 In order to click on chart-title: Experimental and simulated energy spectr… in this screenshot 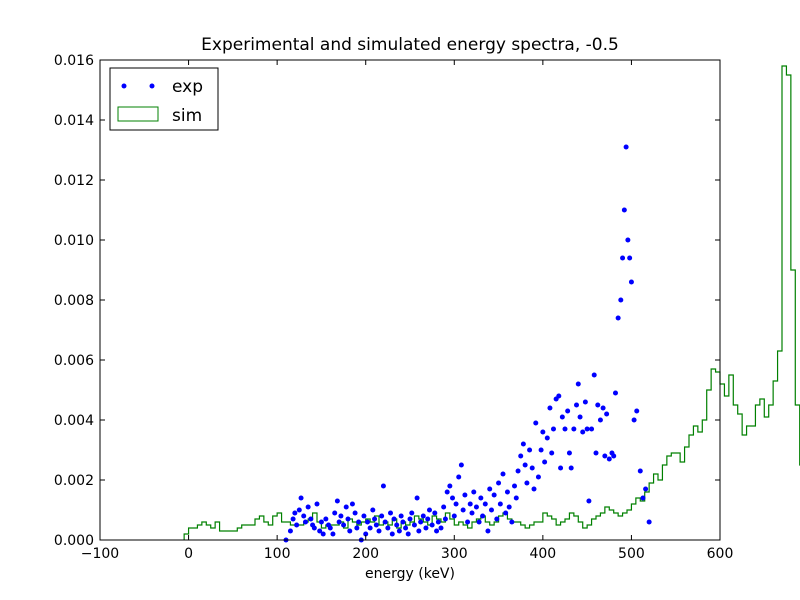, I will do `click(410, 45)`.